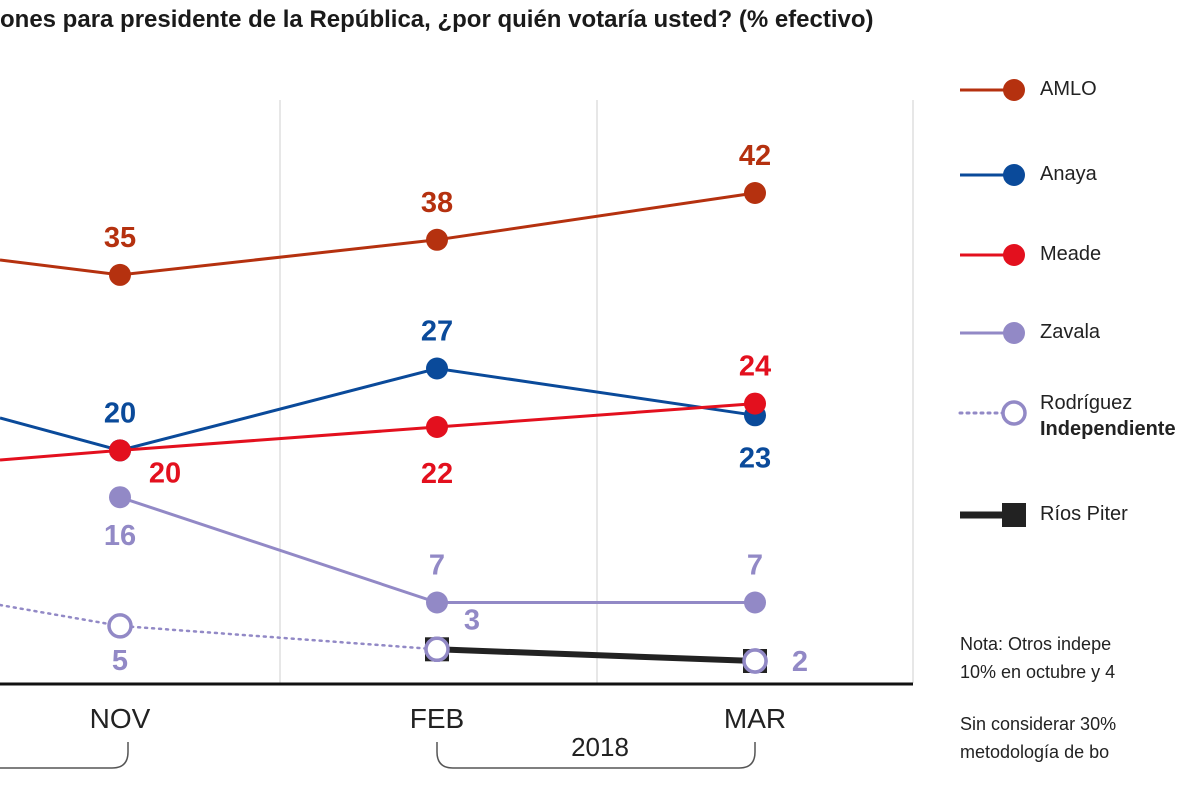 This screenshot has width=1200, height=800. Describe the element at coordinates (1086, 403) in the screenshot. I see `legend-label-rodriguez: Rodríguez` at that location.